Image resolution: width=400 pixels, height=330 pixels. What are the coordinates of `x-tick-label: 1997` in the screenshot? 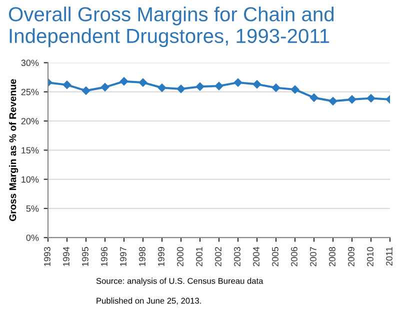 It's located at (123, 256).